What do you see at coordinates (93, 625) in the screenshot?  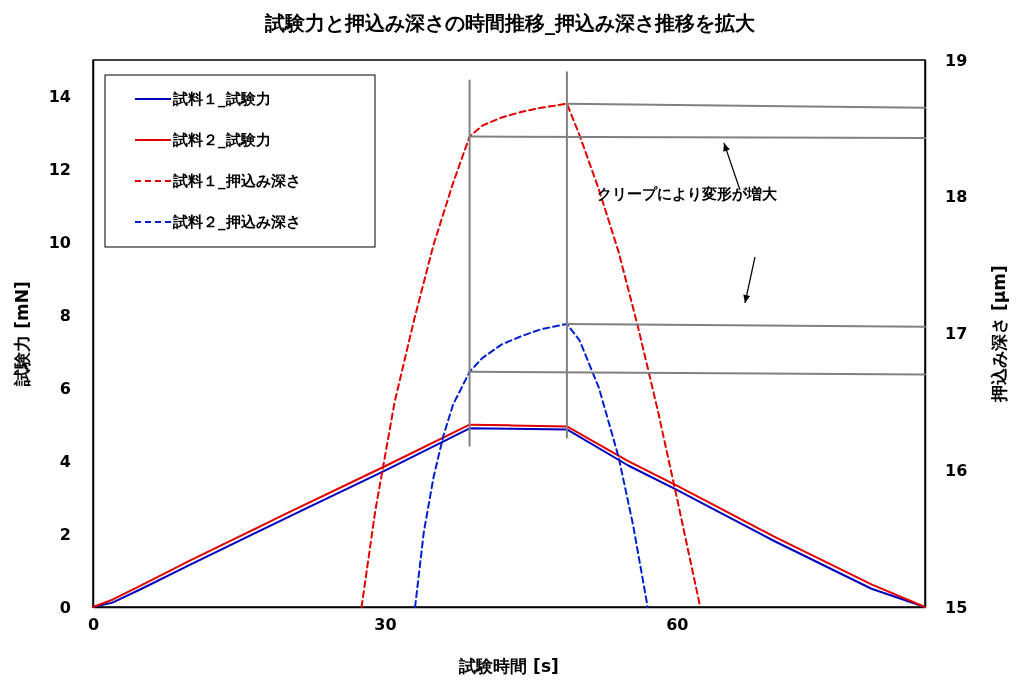 I see `x-tick-label: 0` at bounding box center [93, 625].